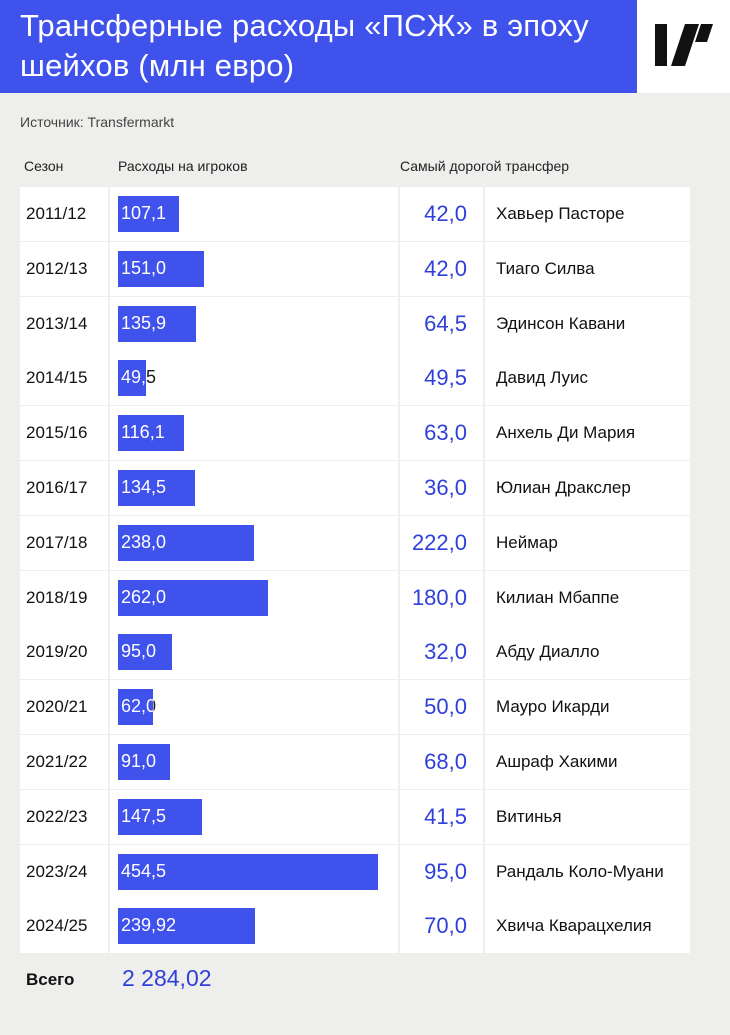 This screenshot has height=1035, width=730. I want to click on table-row: 2021/22 91,0 68,0 Ашраф Хакими, so click(365, 762).